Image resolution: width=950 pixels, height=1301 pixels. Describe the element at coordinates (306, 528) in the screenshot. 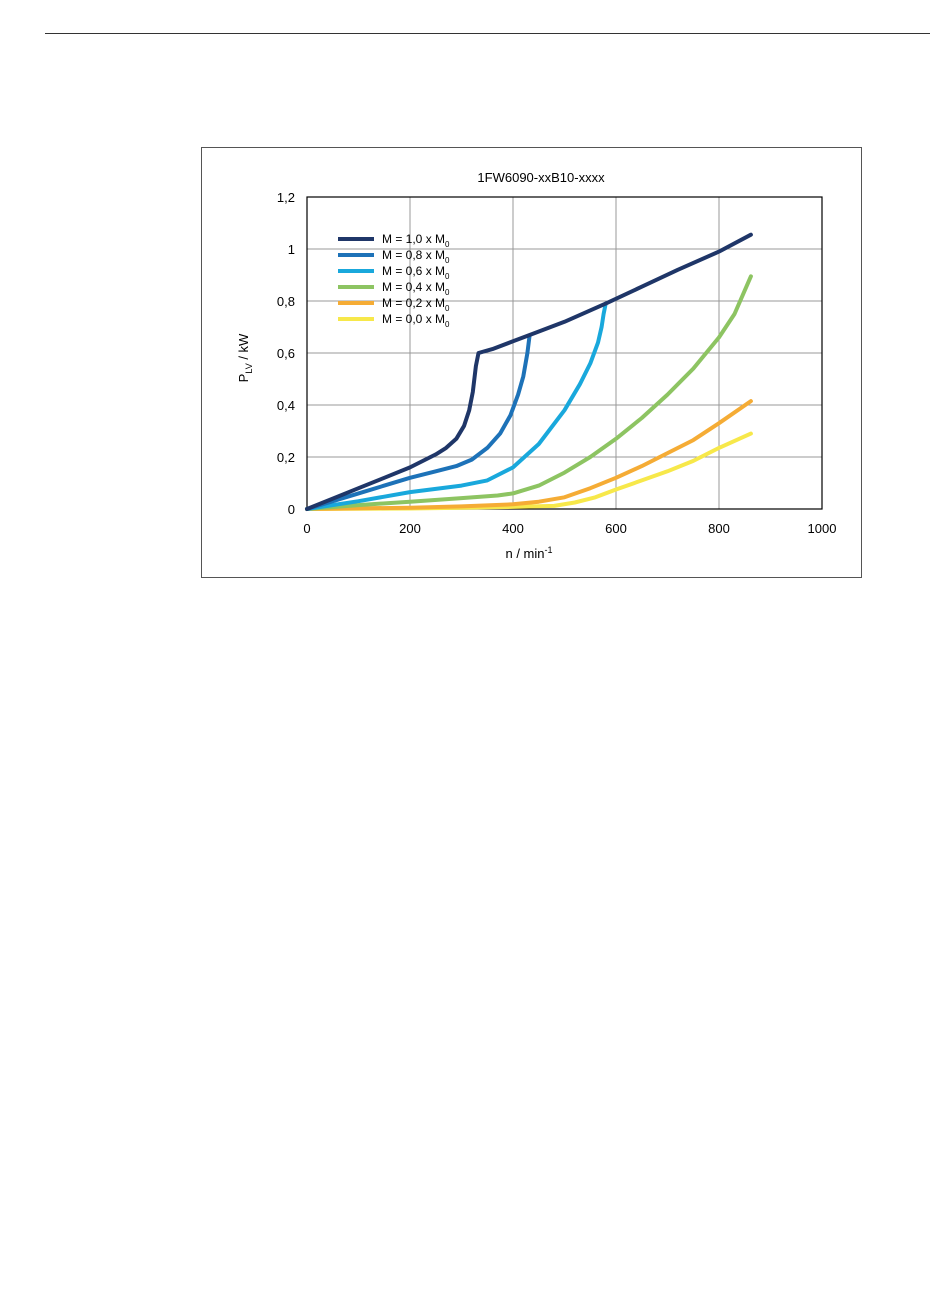

I see `x-tick-label: 0` at that location.